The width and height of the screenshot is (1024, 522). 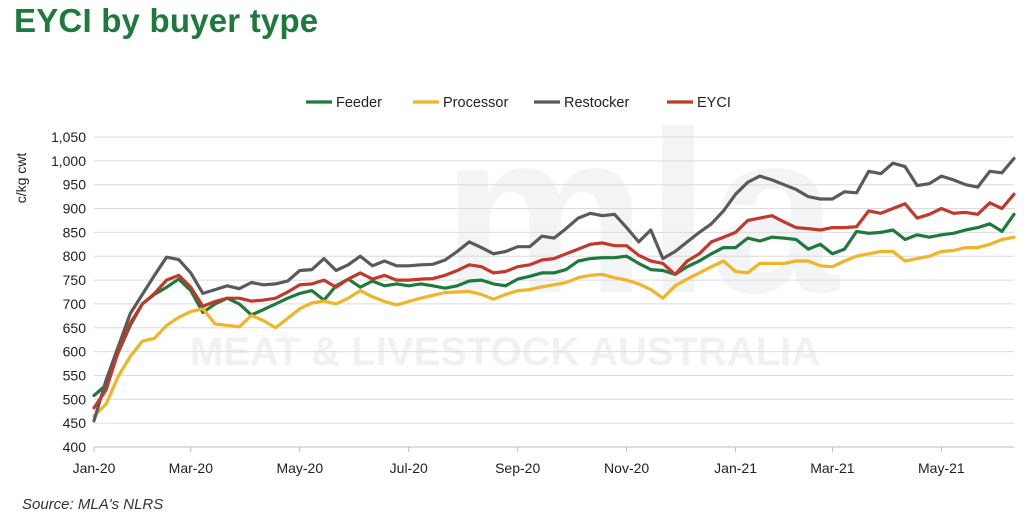 What do you see at coordinates (475, 103) in the screenshot?
I see `legend-label-processor: Processor` at bounding box center [475, 103].